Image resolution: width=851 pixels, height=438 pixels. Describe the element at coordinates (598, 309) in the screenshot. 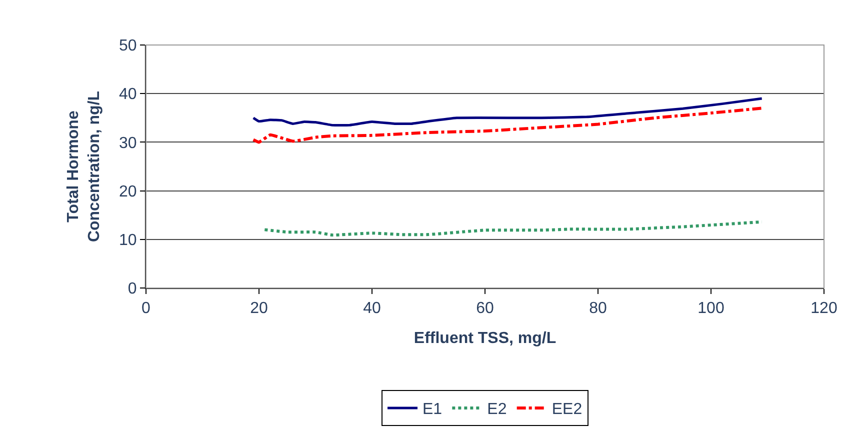

I see `x-tick-label: 80` at that location.